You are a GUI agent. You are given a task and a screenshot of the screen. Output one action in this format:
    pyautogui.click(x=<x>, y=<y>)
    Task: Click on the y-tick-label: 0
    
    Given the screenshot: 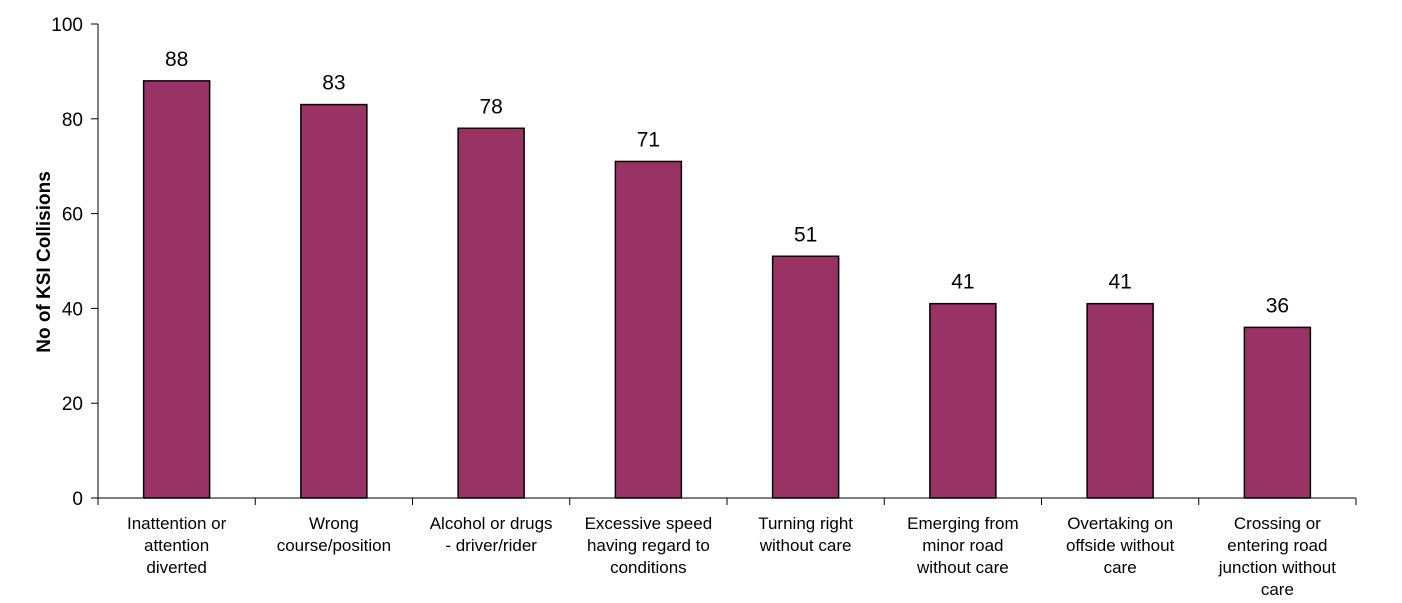 What is the action you would take?
    pyautogui.click(x=77, y=499)
    